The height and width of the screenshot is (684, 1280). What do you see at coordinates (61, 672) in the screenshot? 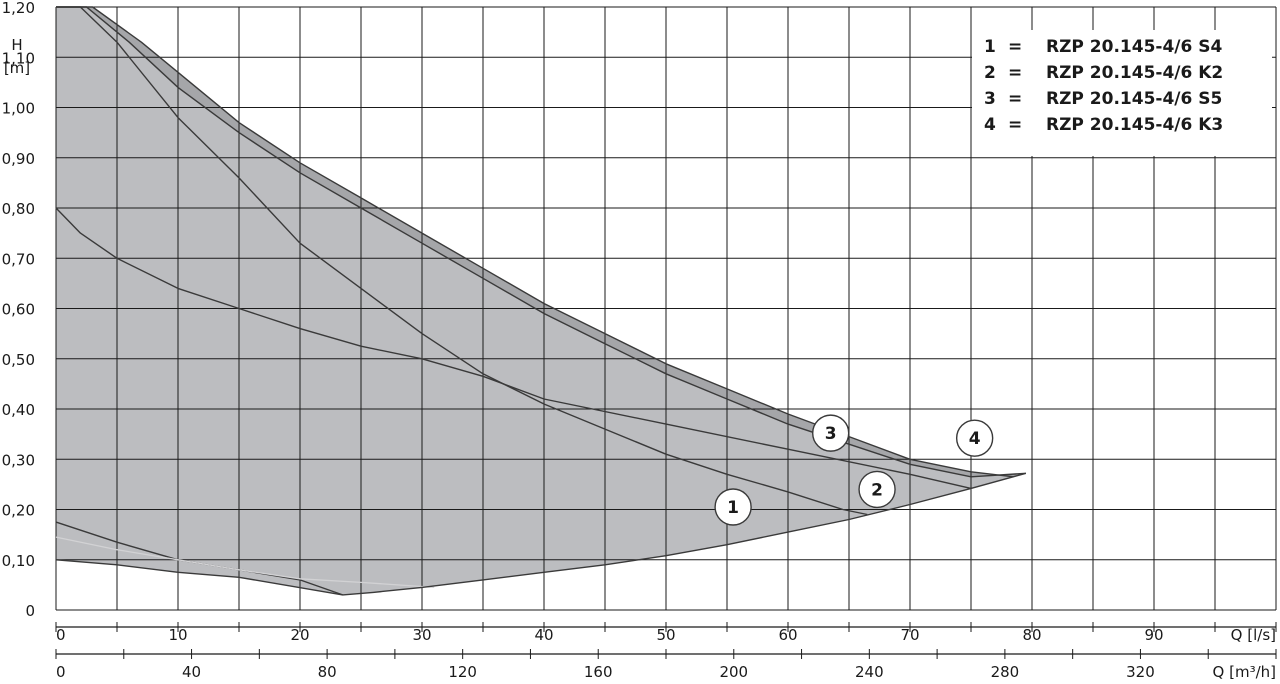
I see `x-tick-label-secondary: 0` at bounding box center [61, 672].